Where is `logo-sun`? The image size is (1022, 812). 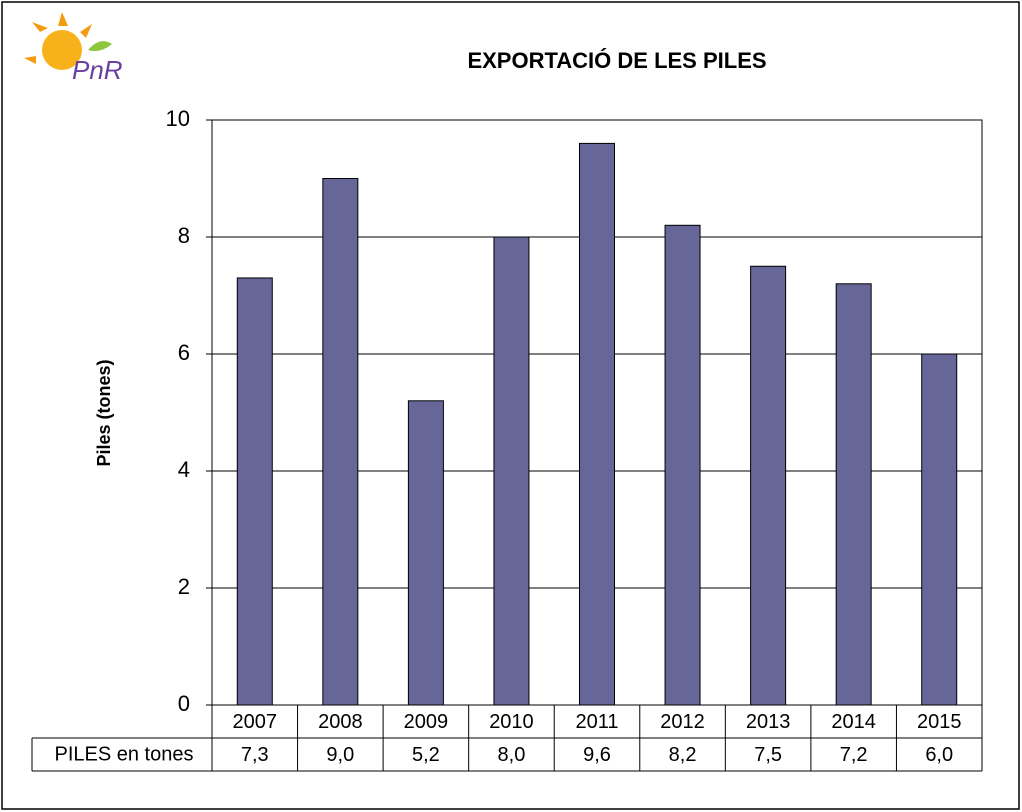
logo-sun is located at coordinates (62, 50).